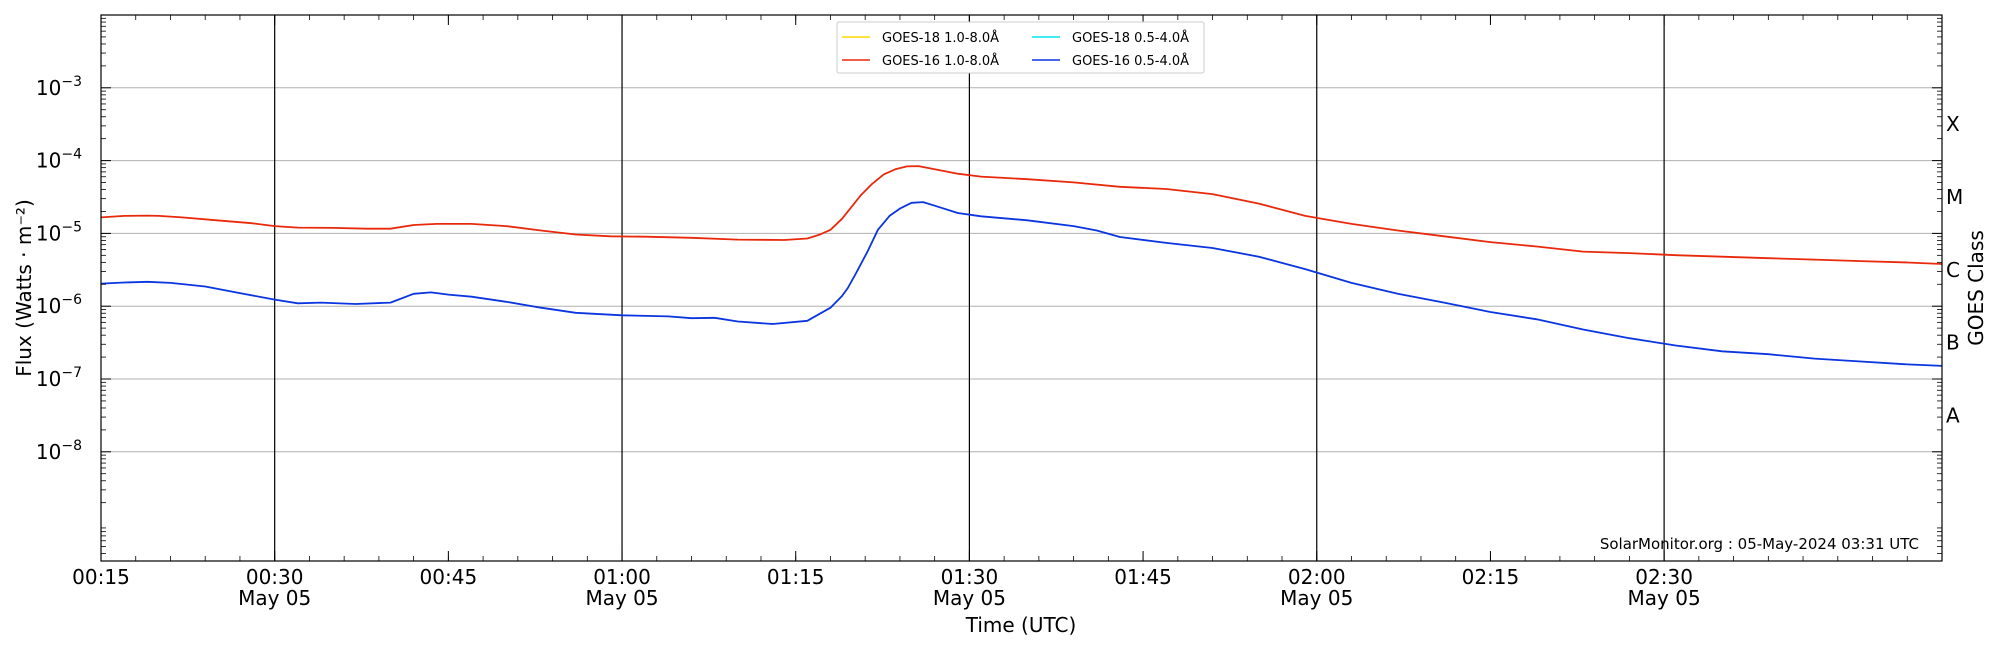 Image resolution: width=2000 pixels, height=650 pixels. I want to click on x-tick-label: 01:30, so click(970, 577).